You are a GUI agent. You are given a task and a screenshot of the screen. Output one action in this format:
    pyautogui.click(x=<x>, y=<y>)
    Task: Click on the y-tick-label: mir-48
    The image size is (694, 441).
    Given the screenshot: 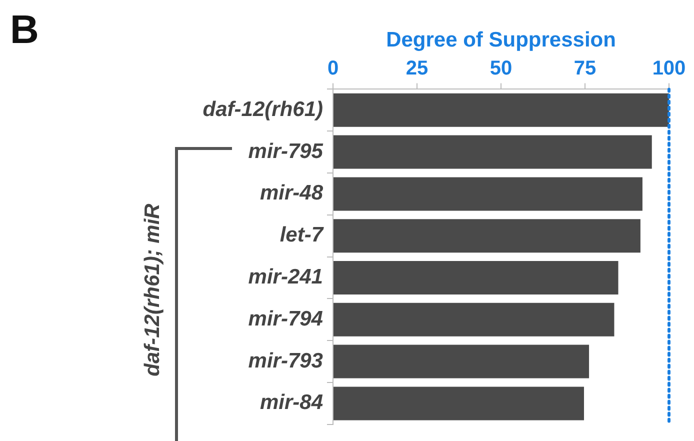 What is the action you would take?
    pyautogui.click(x=292, y=193)
    